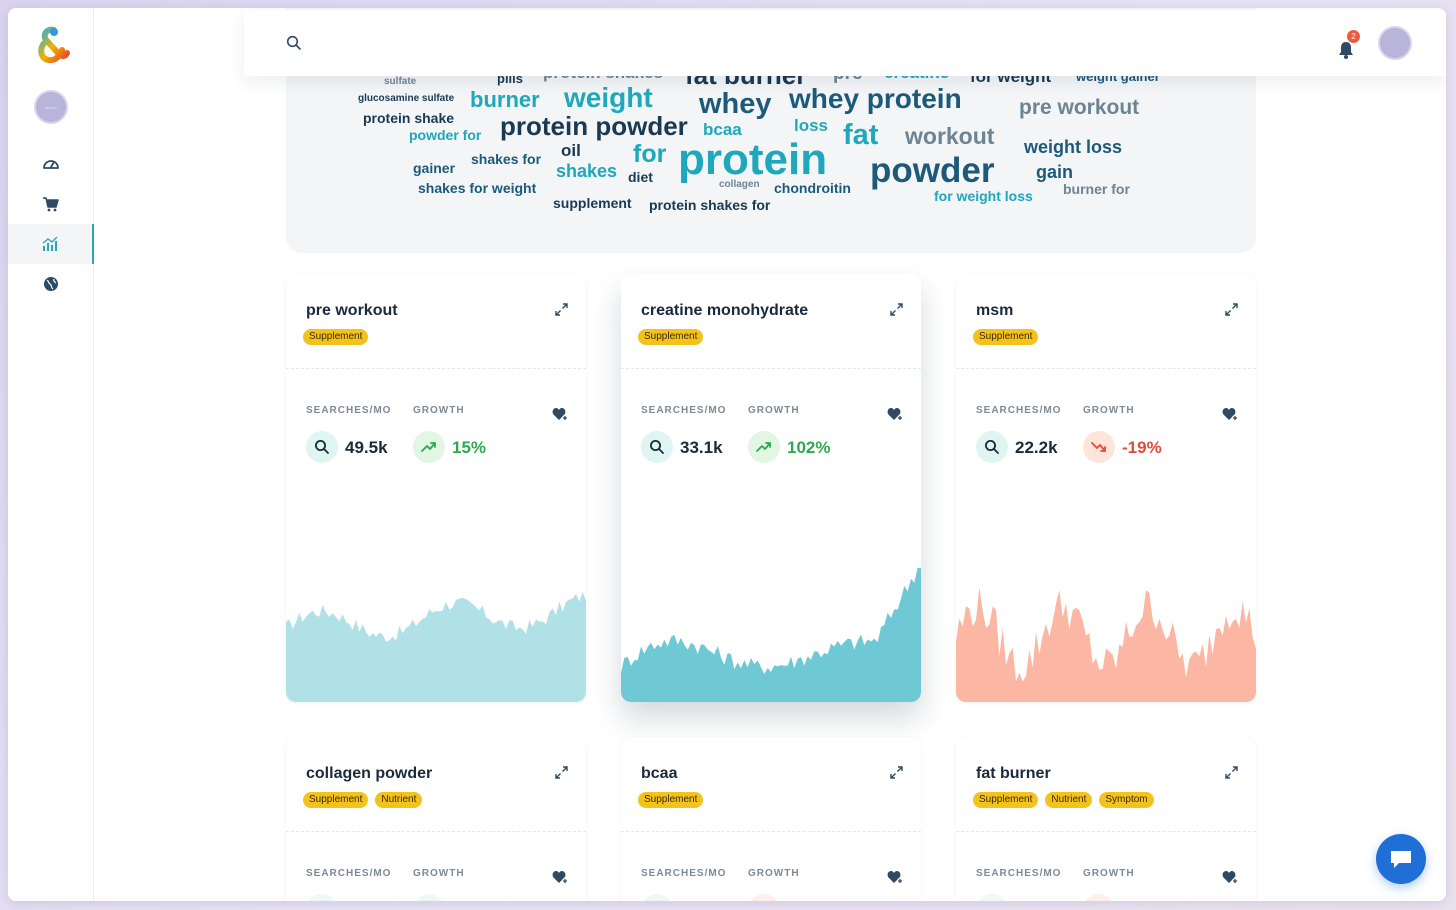  Describe the element at coordinates (369, 773) in the screenshot. I see `card-title: collagen powder` at that location.